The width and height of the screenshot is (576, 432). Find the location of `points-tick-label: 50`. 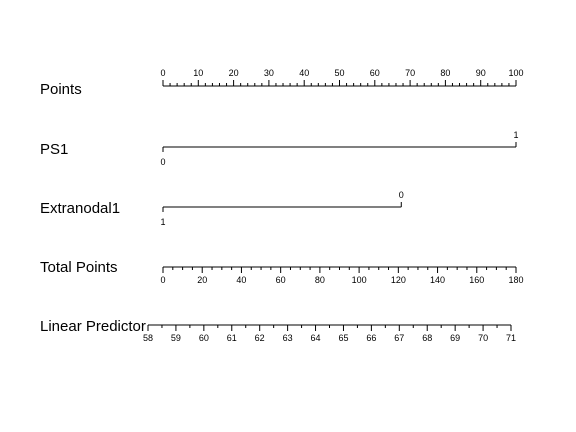

points-tick-label: 50 is located at coordinates (339, 73).